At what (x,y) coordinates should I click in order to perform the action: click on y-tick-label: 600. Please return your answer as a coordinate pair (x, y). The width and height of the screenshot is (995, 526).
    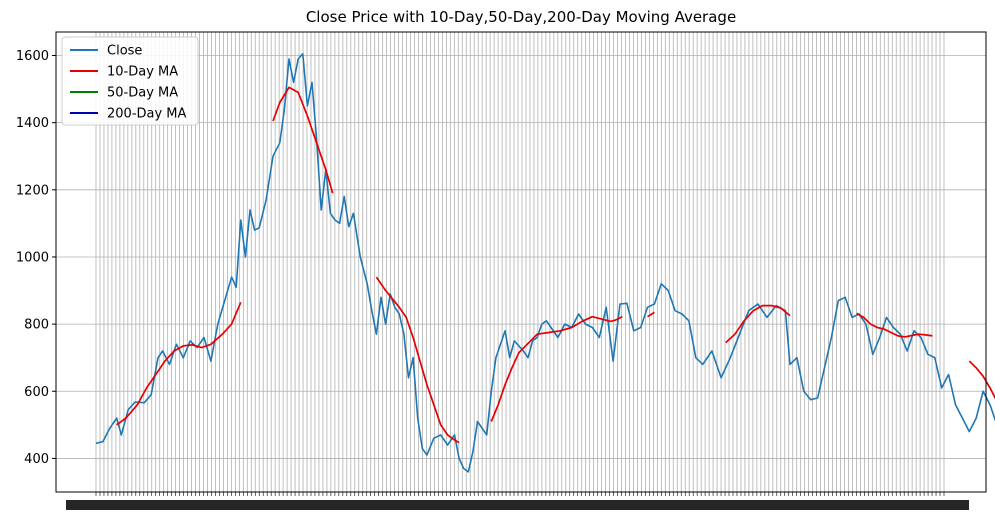
    Looking at the image, I should click on (36, 392).